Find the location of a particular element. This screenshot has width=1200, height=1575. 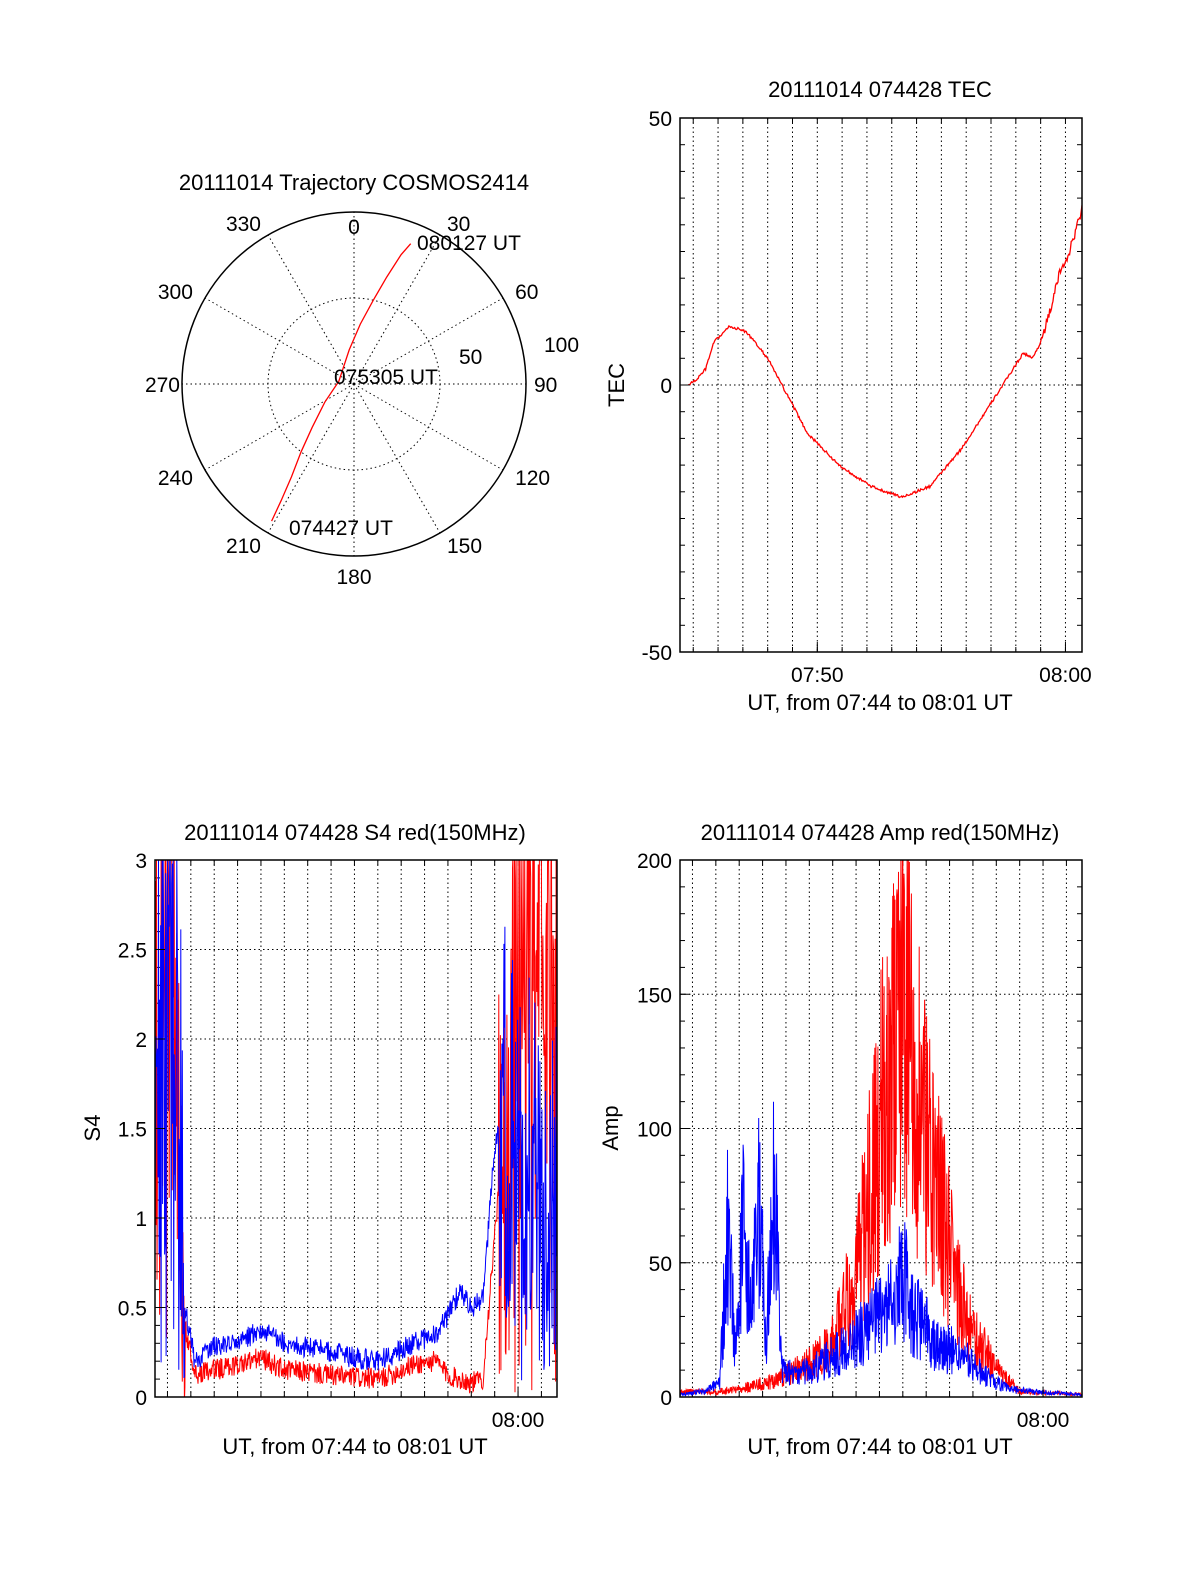

s4-tick-labels: 0 0.5 1 1.5 2 2.5 3 08:00 is located at coordinates (331, 1141).